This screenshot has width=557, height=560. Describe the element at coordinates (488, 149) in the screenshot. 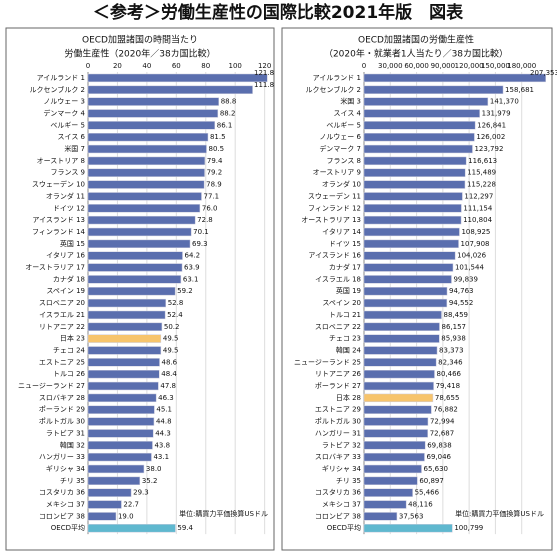

I see `value-label: 123,792` at that location.